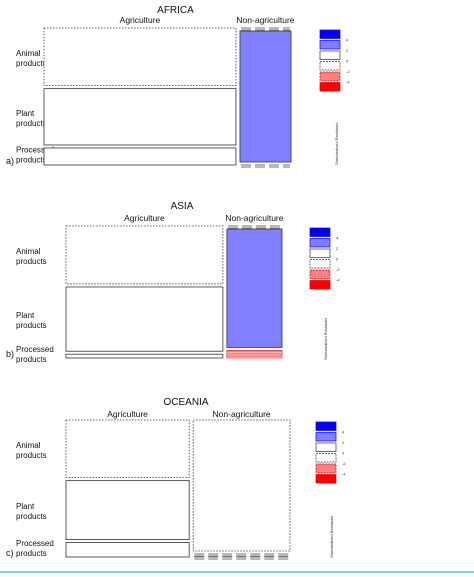  Describe the element at coordinates (185, 402) in the screenshot. I see `panel-title: OCEANIA` at that location.